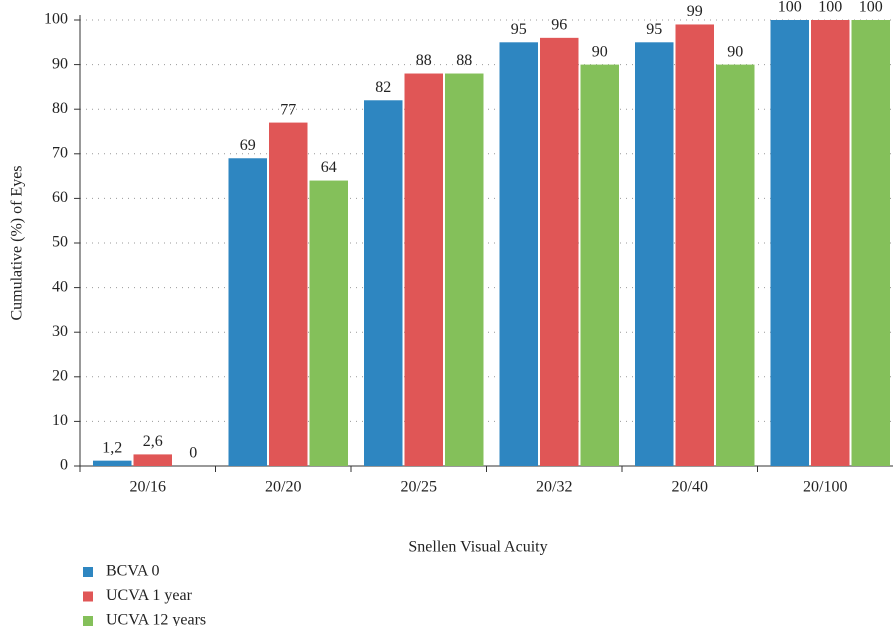 This screenshot has height=626, width=893. What do you see at coordinates (288, 109) in the screenshot?
I see `data-label: 77` at bounding box center [288, 109].